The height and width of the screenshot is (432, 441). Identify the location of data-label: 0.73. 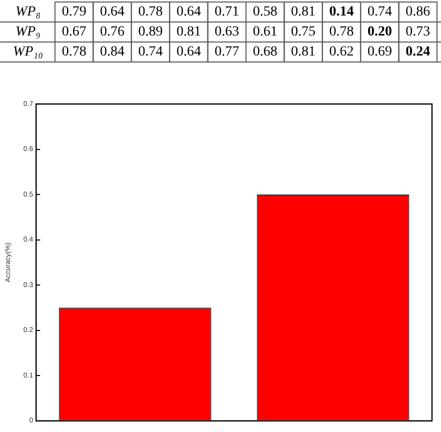
(418, 32).